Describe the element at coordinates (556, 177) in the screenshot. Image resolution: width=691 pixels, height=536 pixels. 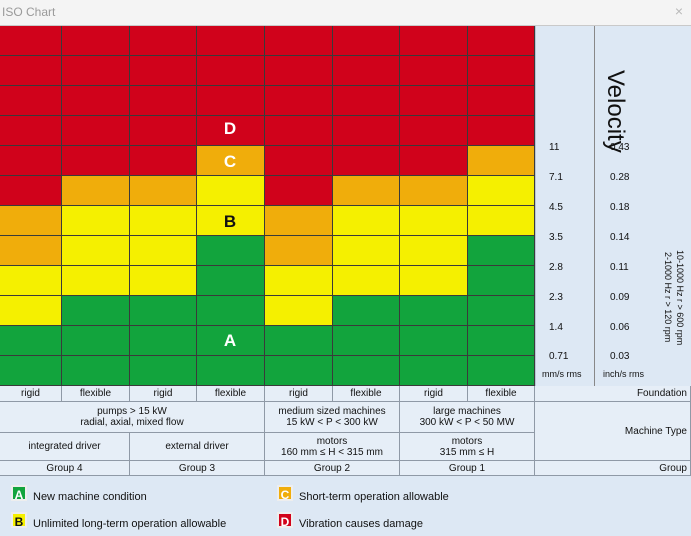
I see `tick-mm-1: 7.1` at that location.